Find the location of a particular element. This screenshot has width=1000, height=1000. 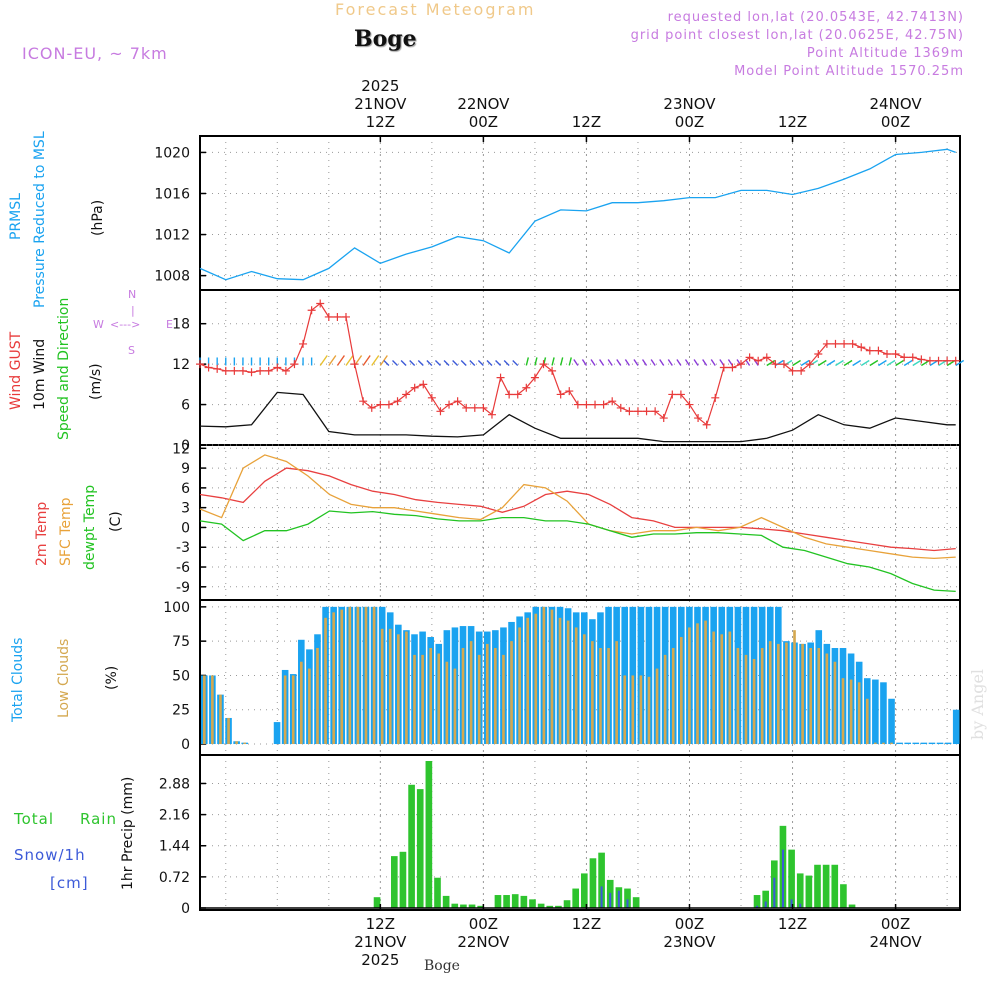

bottom-time-label: 12Z is located at coordinates (380, 924).